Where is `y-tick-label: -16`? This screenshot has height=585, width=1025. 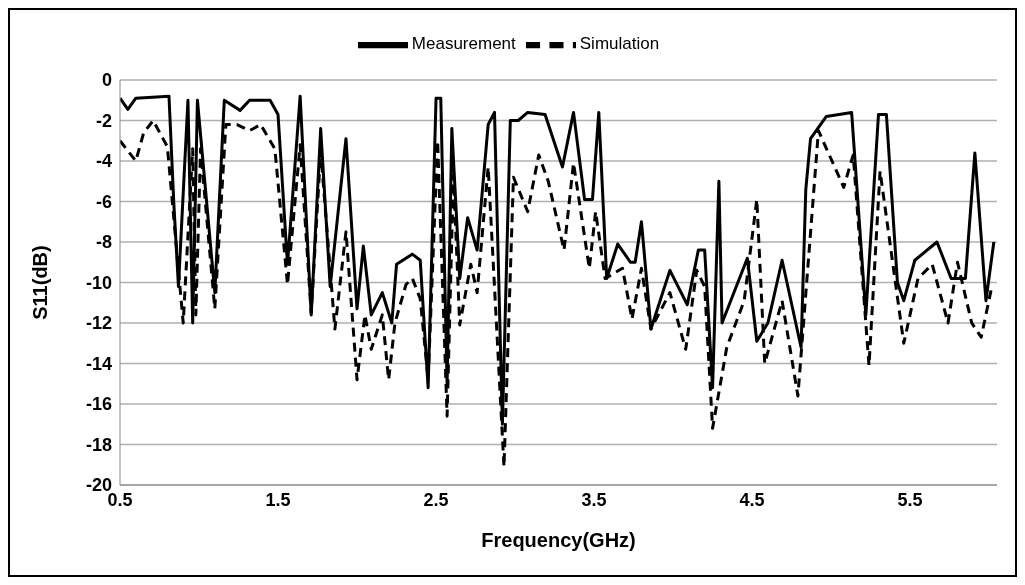 y-tick-label: -16 is located at coordinates (98, 404).